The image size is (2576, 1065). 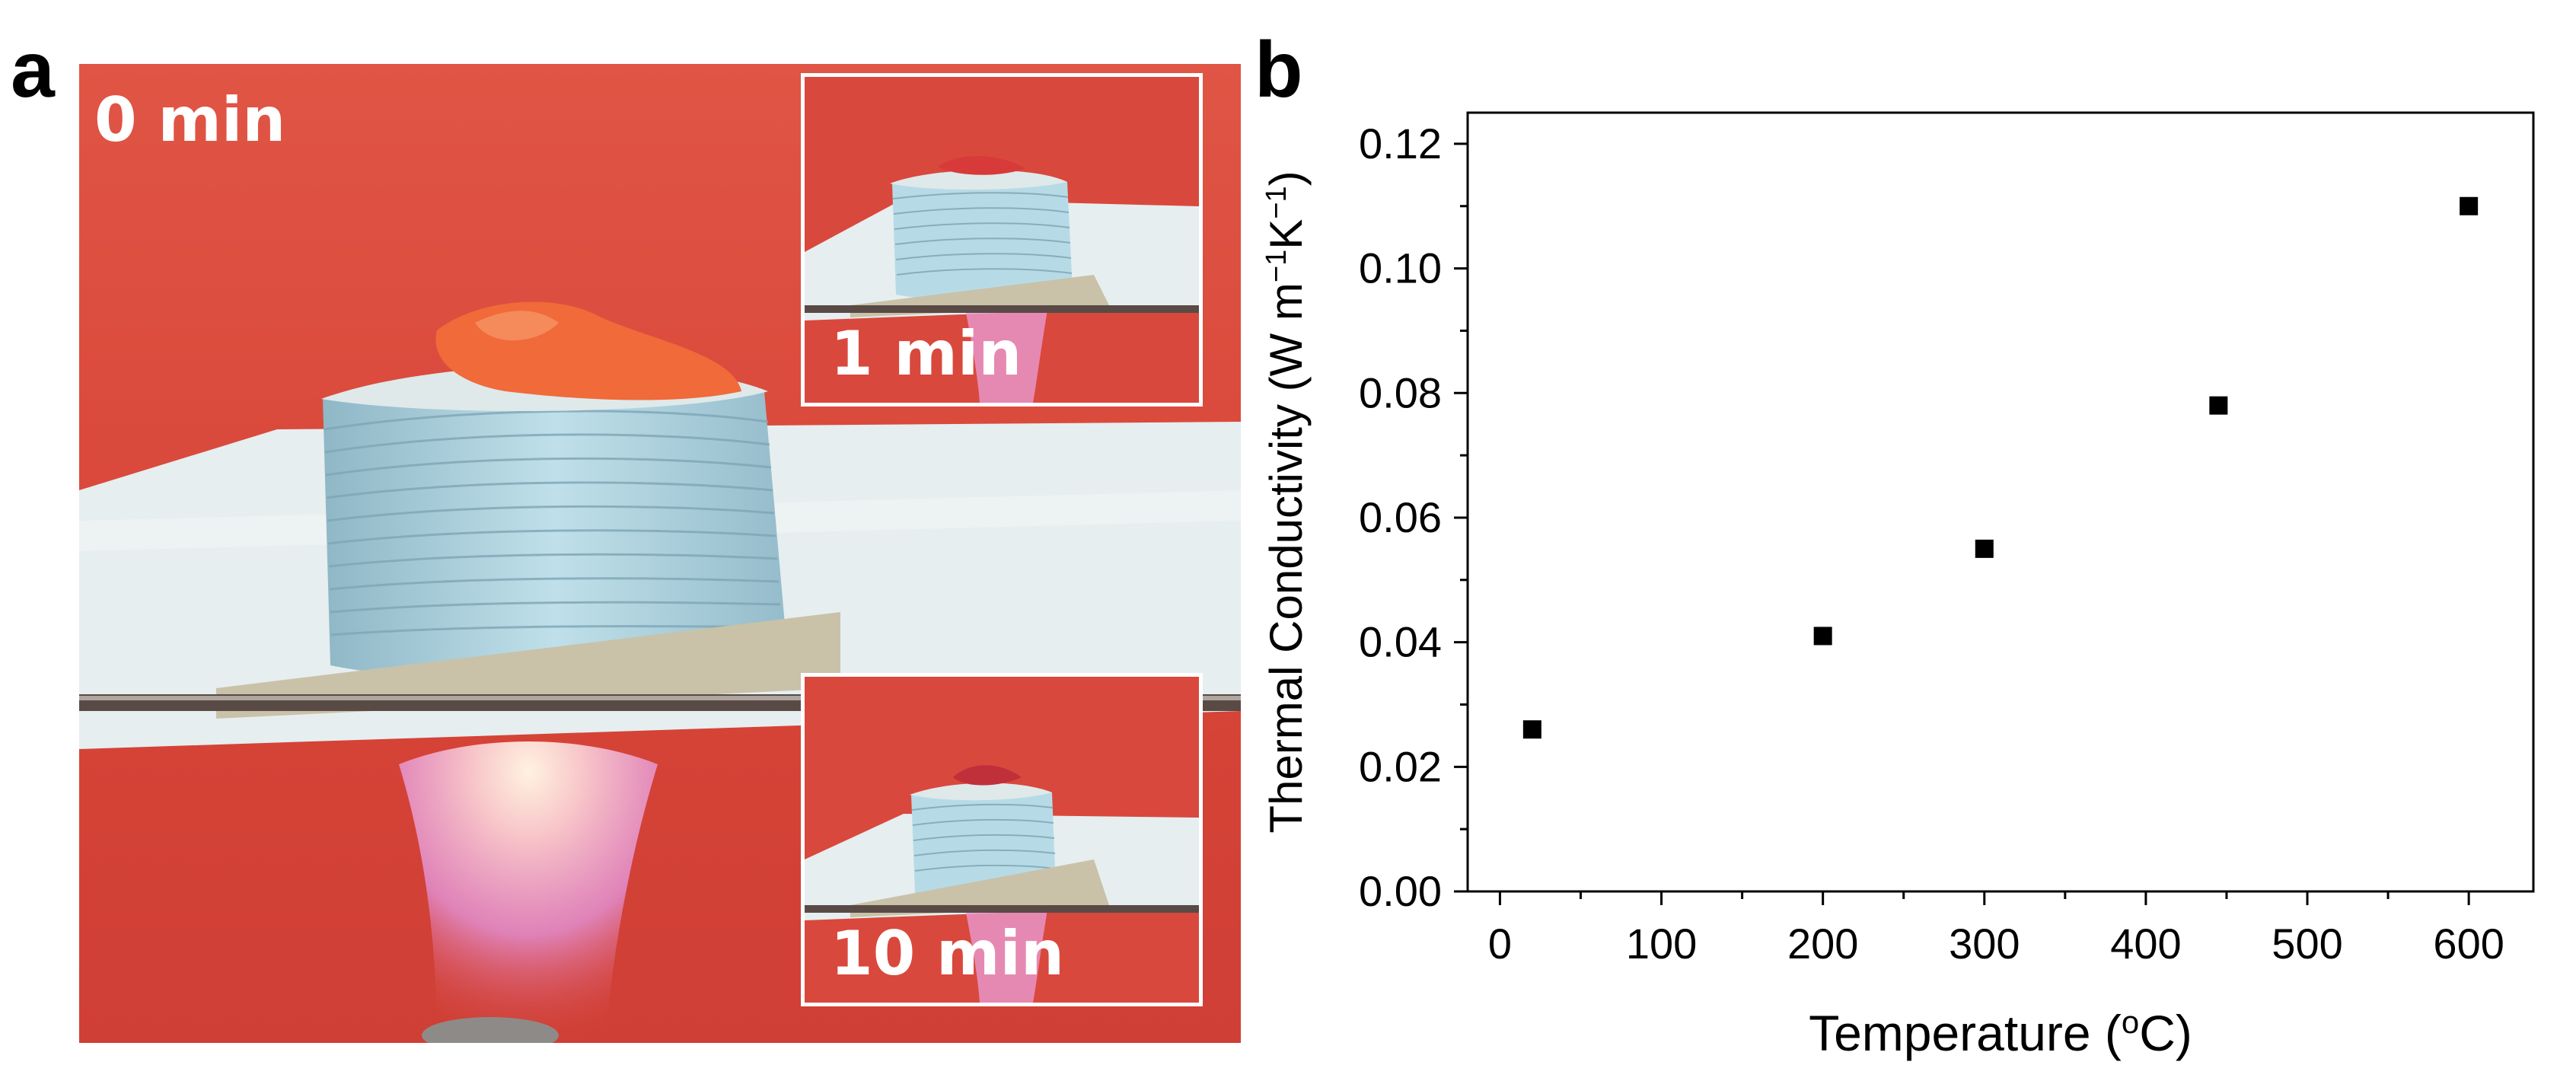 What do you see at coordinates (1984, 944) in the screenshot?
I see `x-tick-label: 300` at bounding box center [1984, 944].